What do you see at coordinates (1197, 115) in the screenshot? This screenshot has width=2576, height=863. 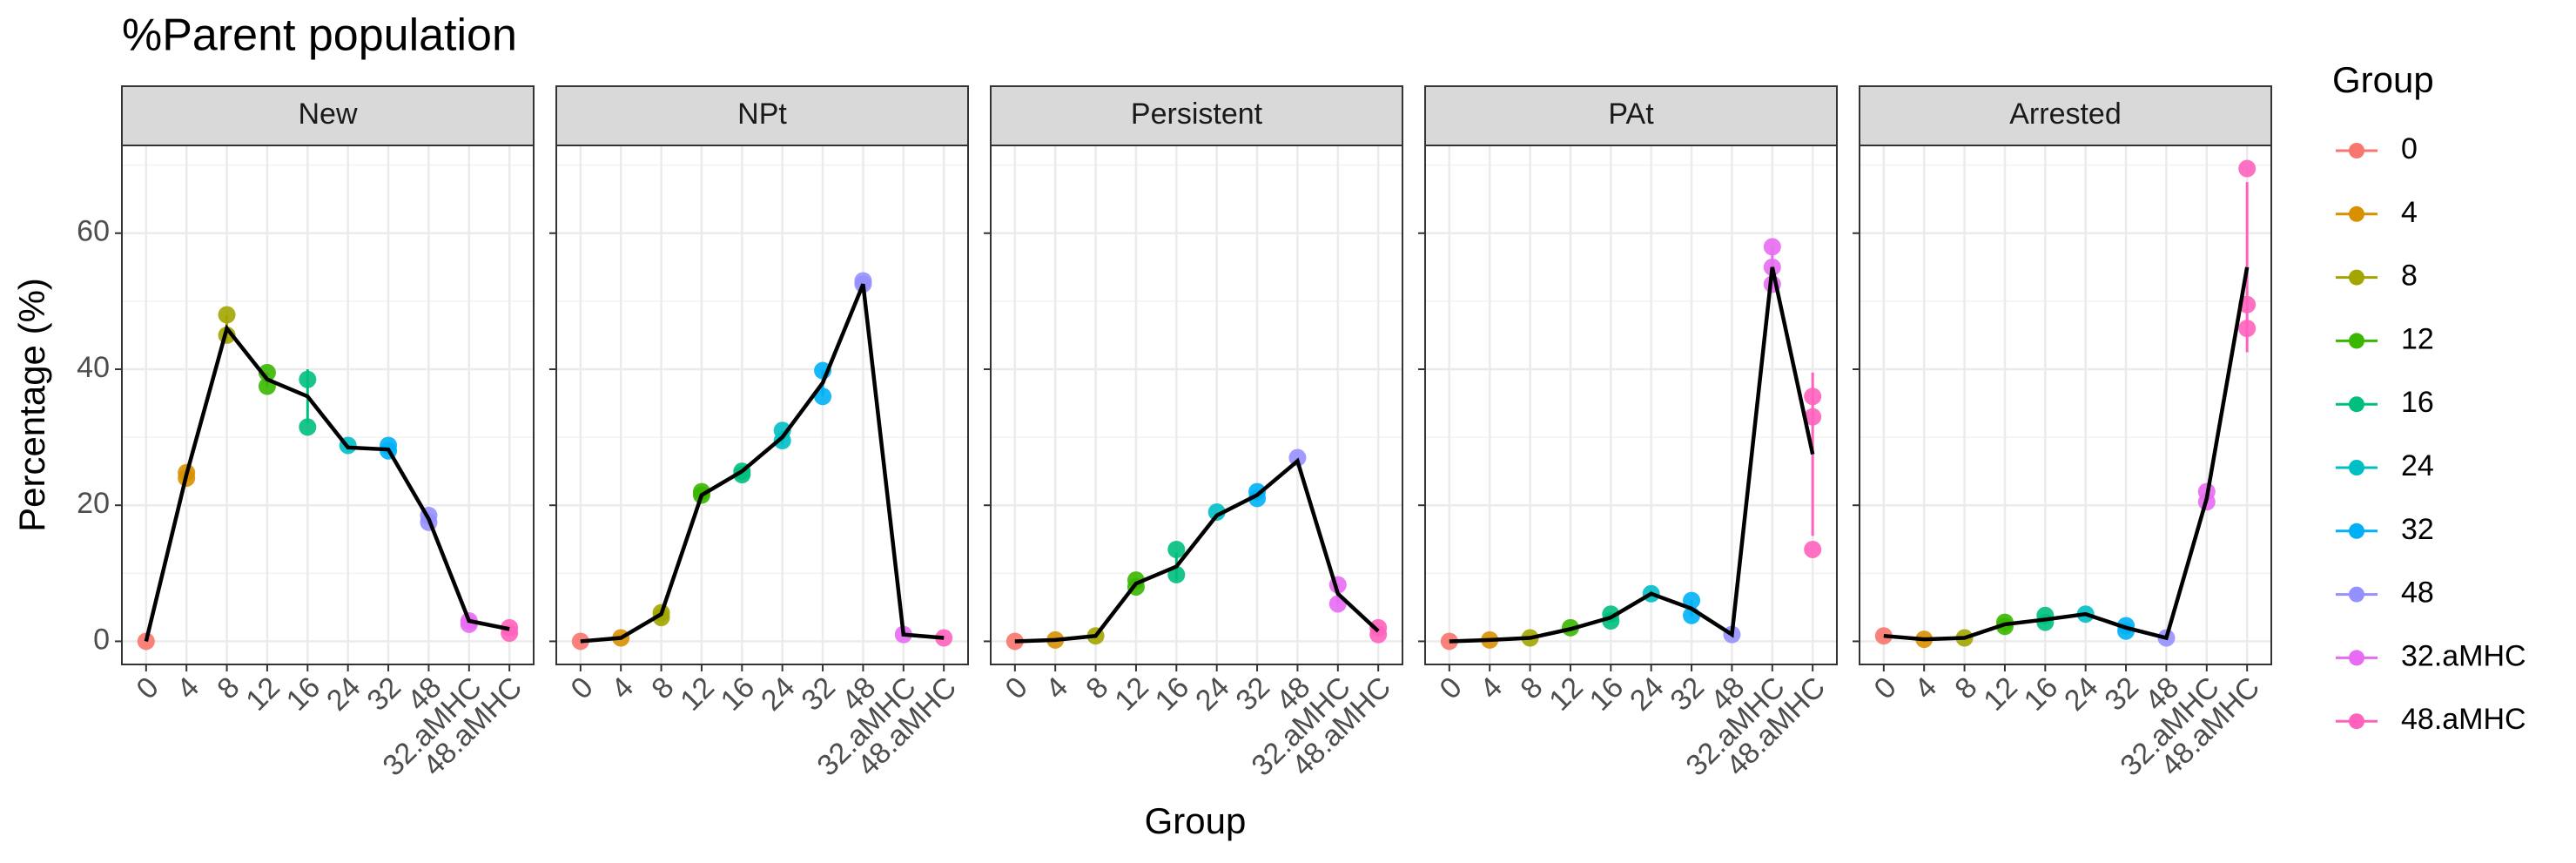 I see `strip-label: Persistent` at bounding box center [1197, 115].